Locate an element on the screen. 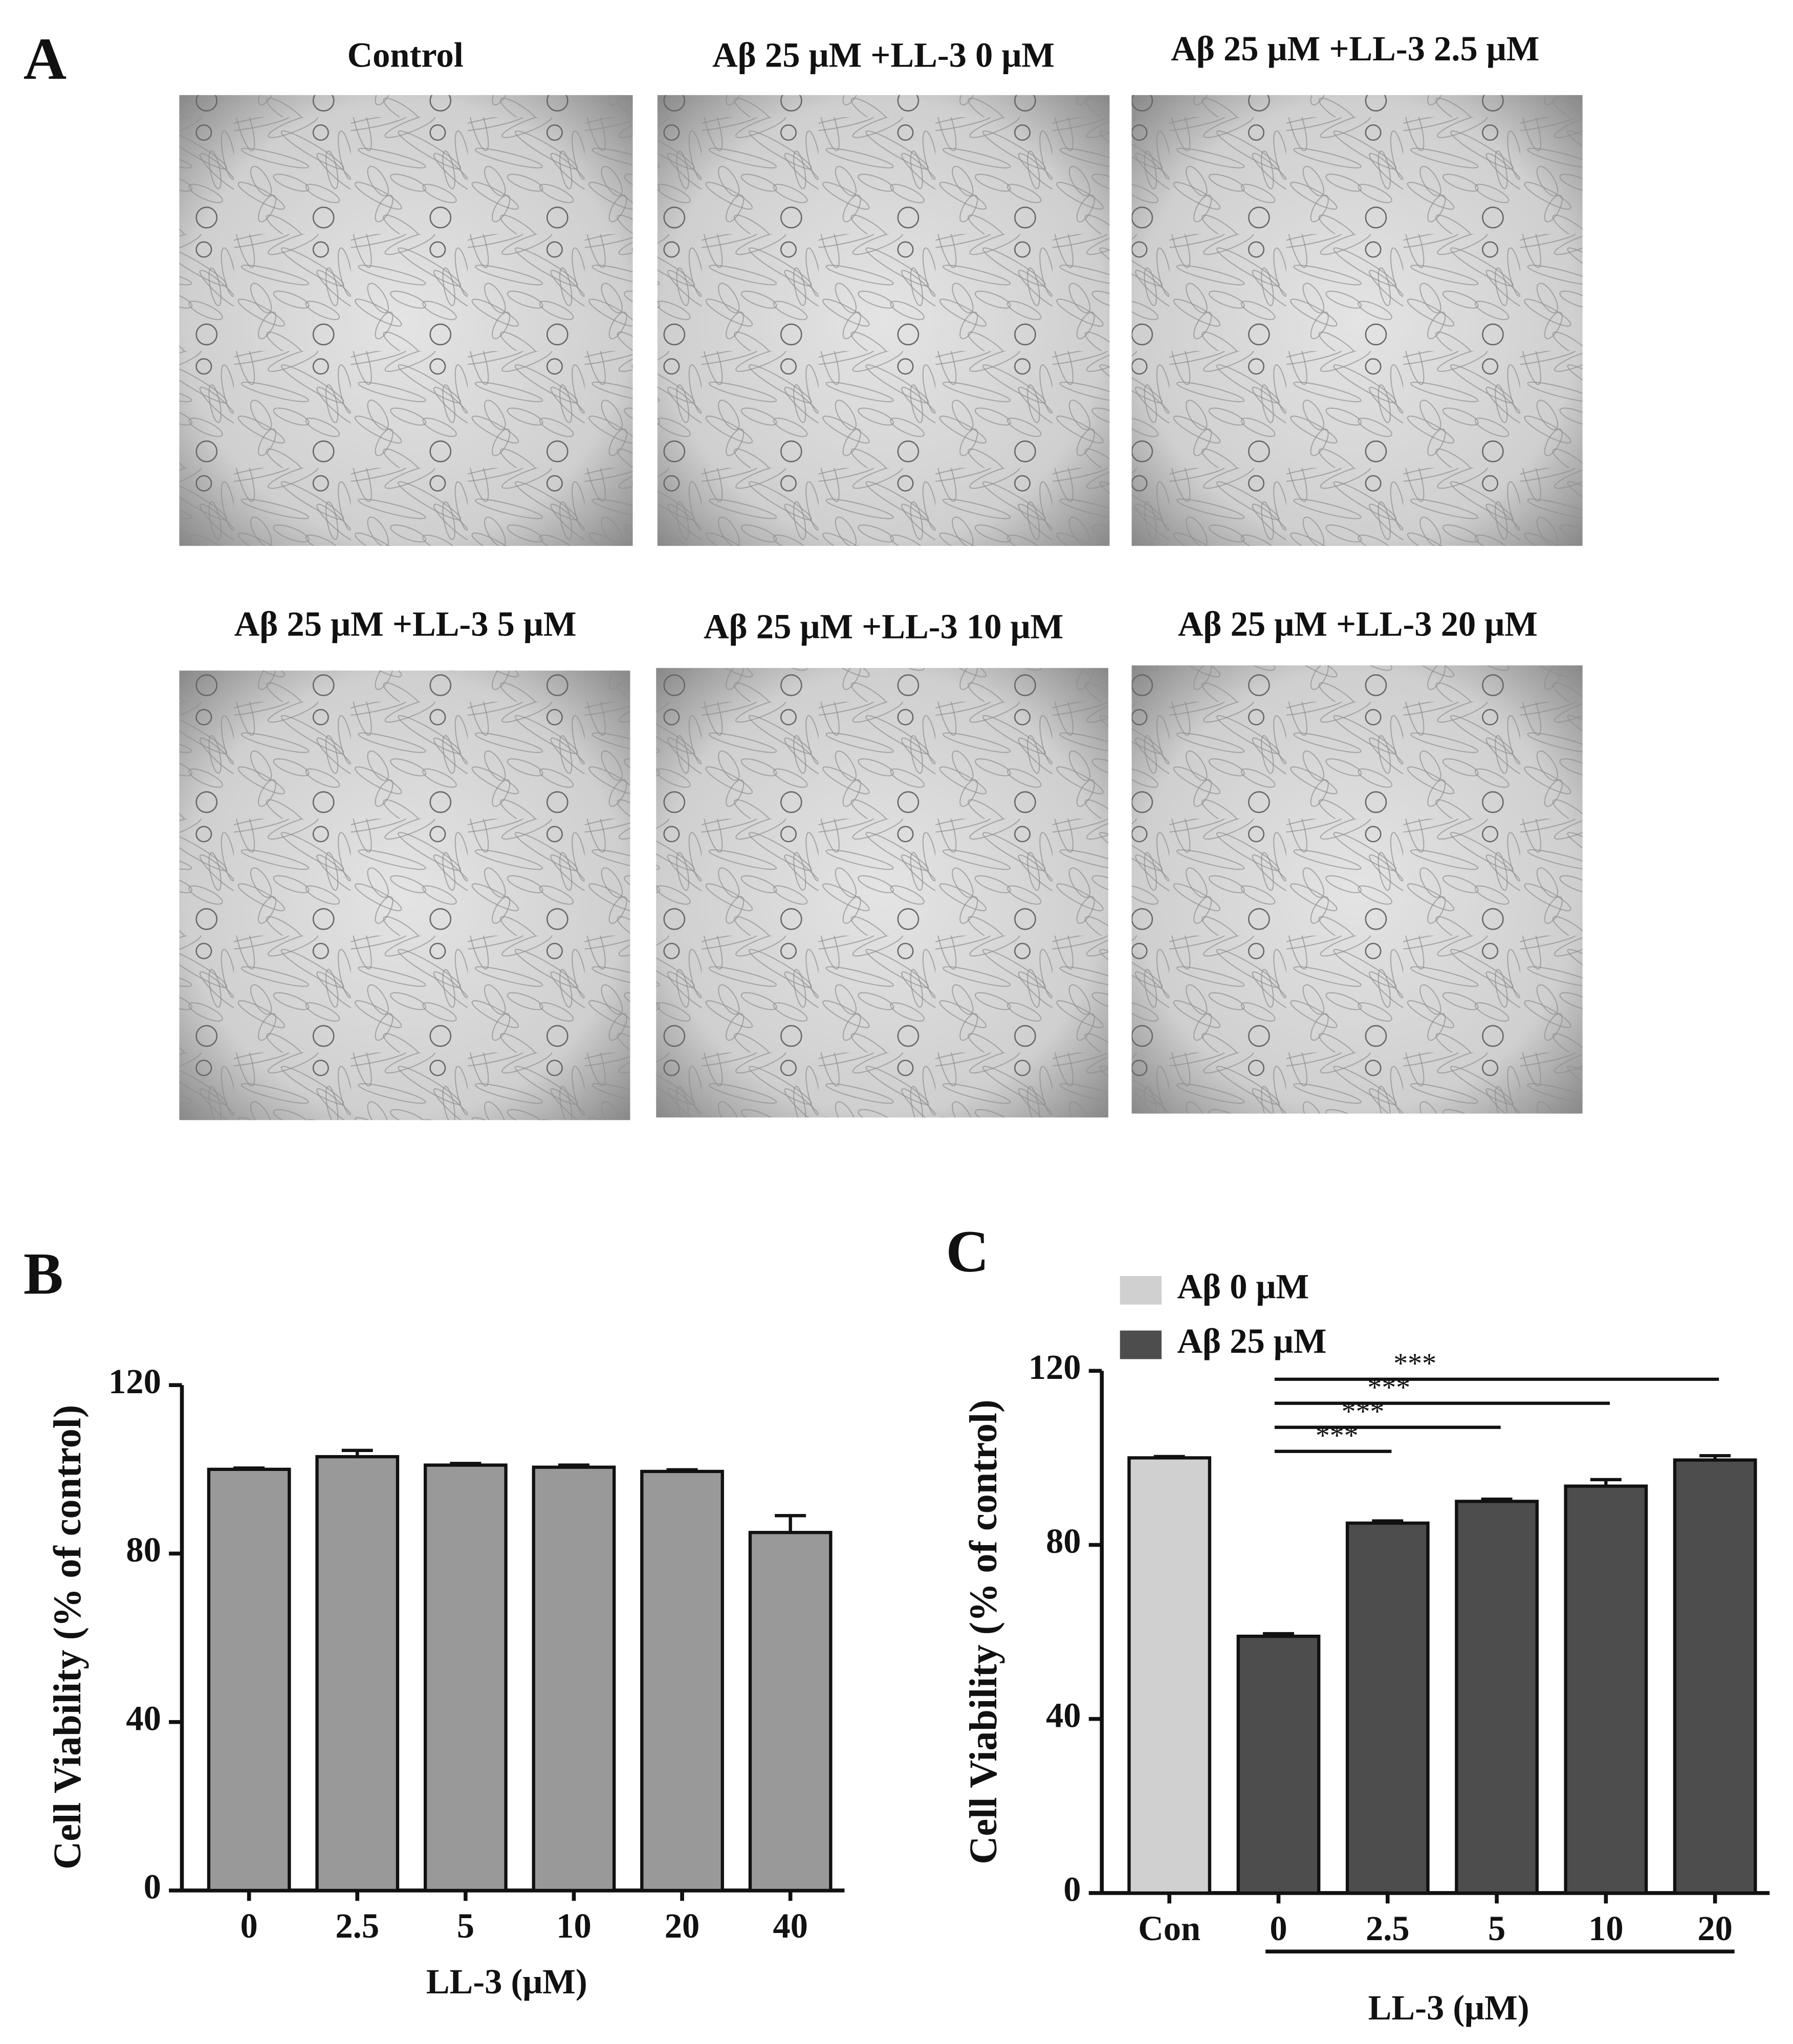 The width and height of the screenshot is (1793, 2044). x-tick-label: Con is located at coordinates (1169, 1928).